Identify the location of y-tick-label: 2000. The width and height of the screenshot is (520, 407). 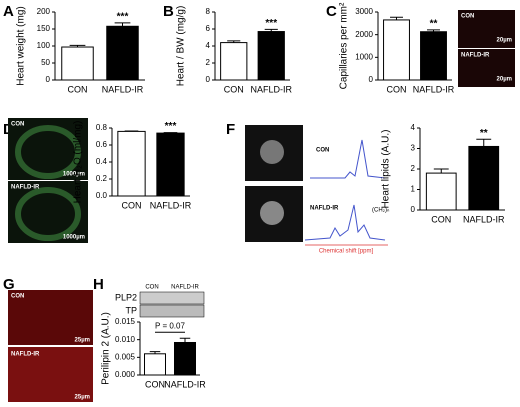
(364, 34).